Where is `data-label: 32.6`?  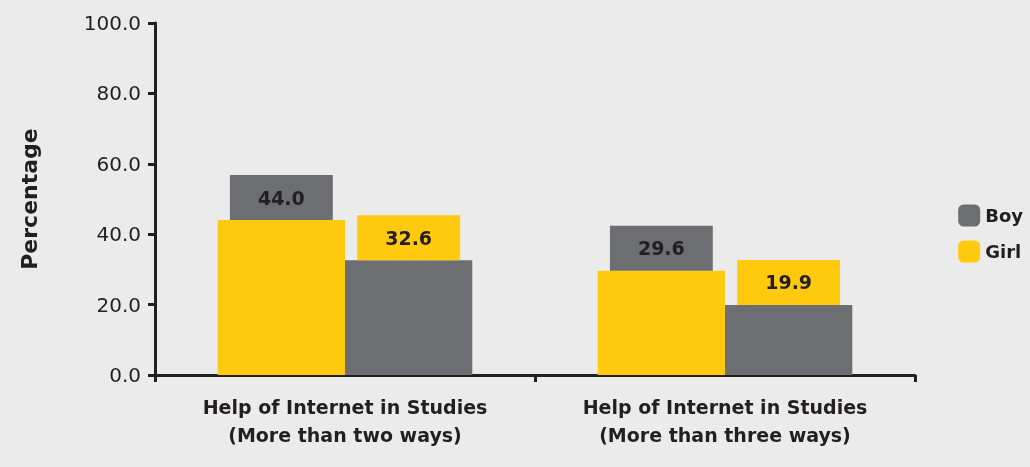
data-label: 32.6 is located at coordinates (409, 237).